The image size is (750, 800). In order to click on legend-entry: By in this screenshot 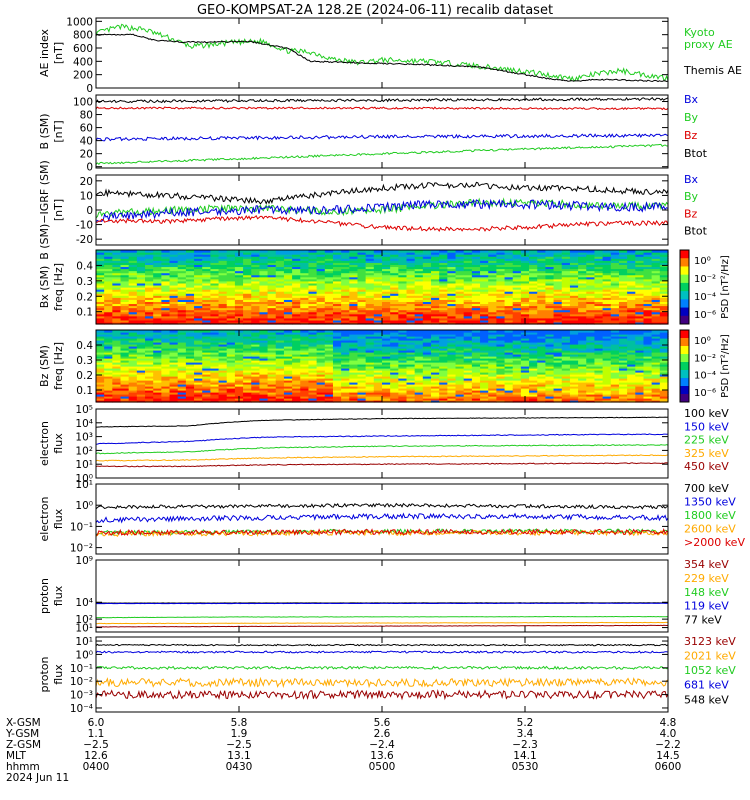, I will do `click(691, 196)`.